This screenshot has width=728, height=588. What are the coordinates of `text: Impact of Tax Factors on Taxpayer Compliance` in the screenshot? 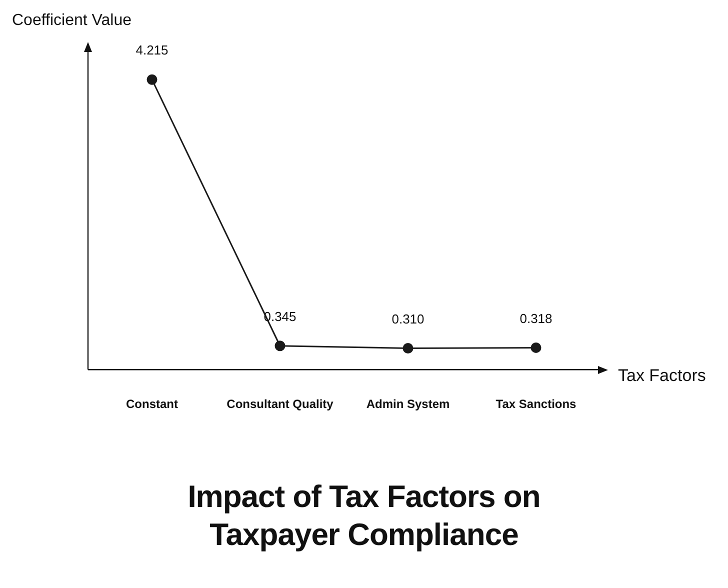 It's located at (364, 516).